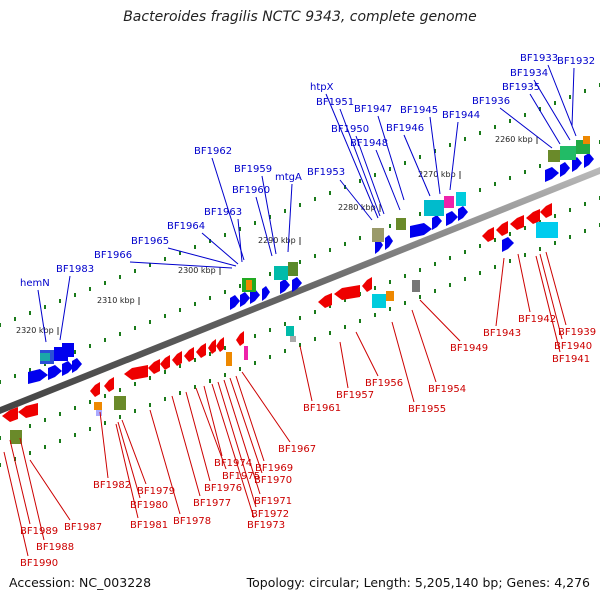  What do you see at coordinates (322, 87) in the screenshot?
I see `gene-label: htpX` at bounding box center [322, 87].